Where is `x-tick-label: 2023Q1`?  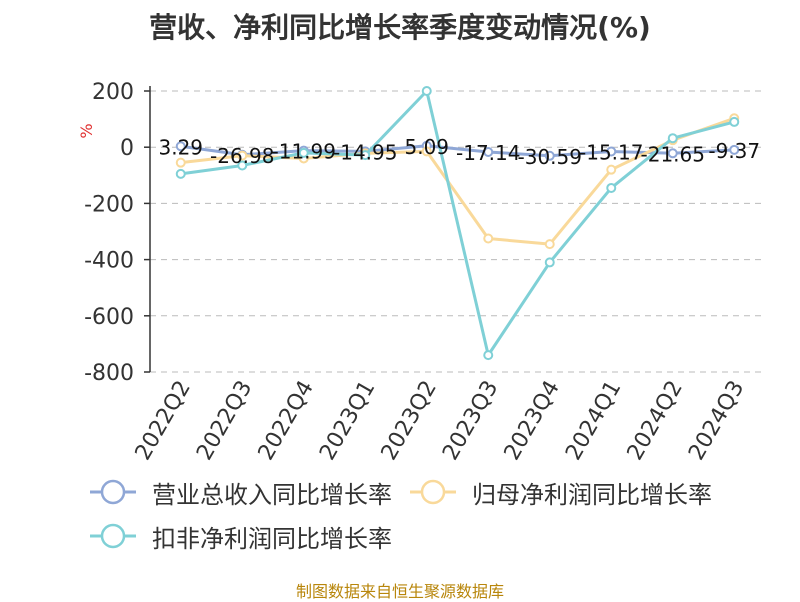 x-tick-label: 2023Q1 is located at coordinates (347, 421).